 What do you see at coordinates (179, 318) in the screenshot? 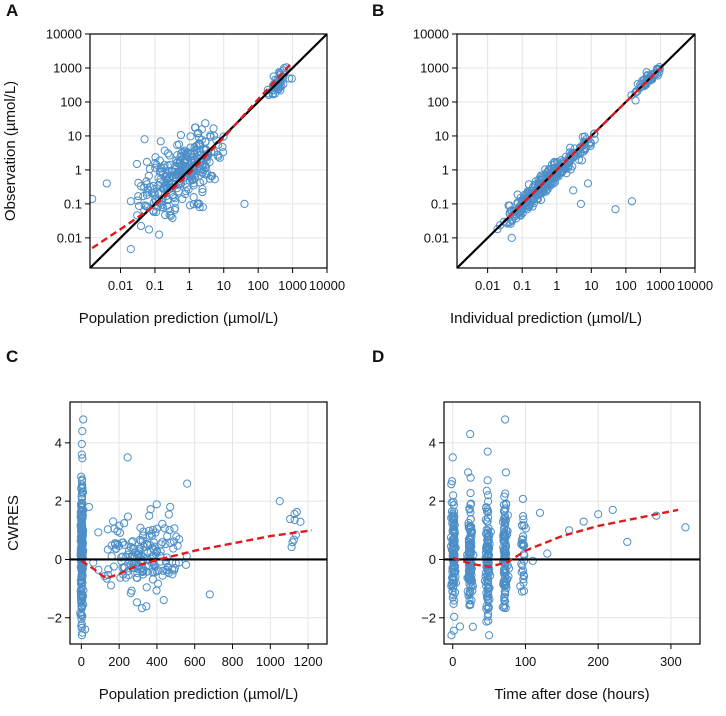
I see `x-axis-title: Population prediction (µmol/L)` at bounding box center [179, 318].